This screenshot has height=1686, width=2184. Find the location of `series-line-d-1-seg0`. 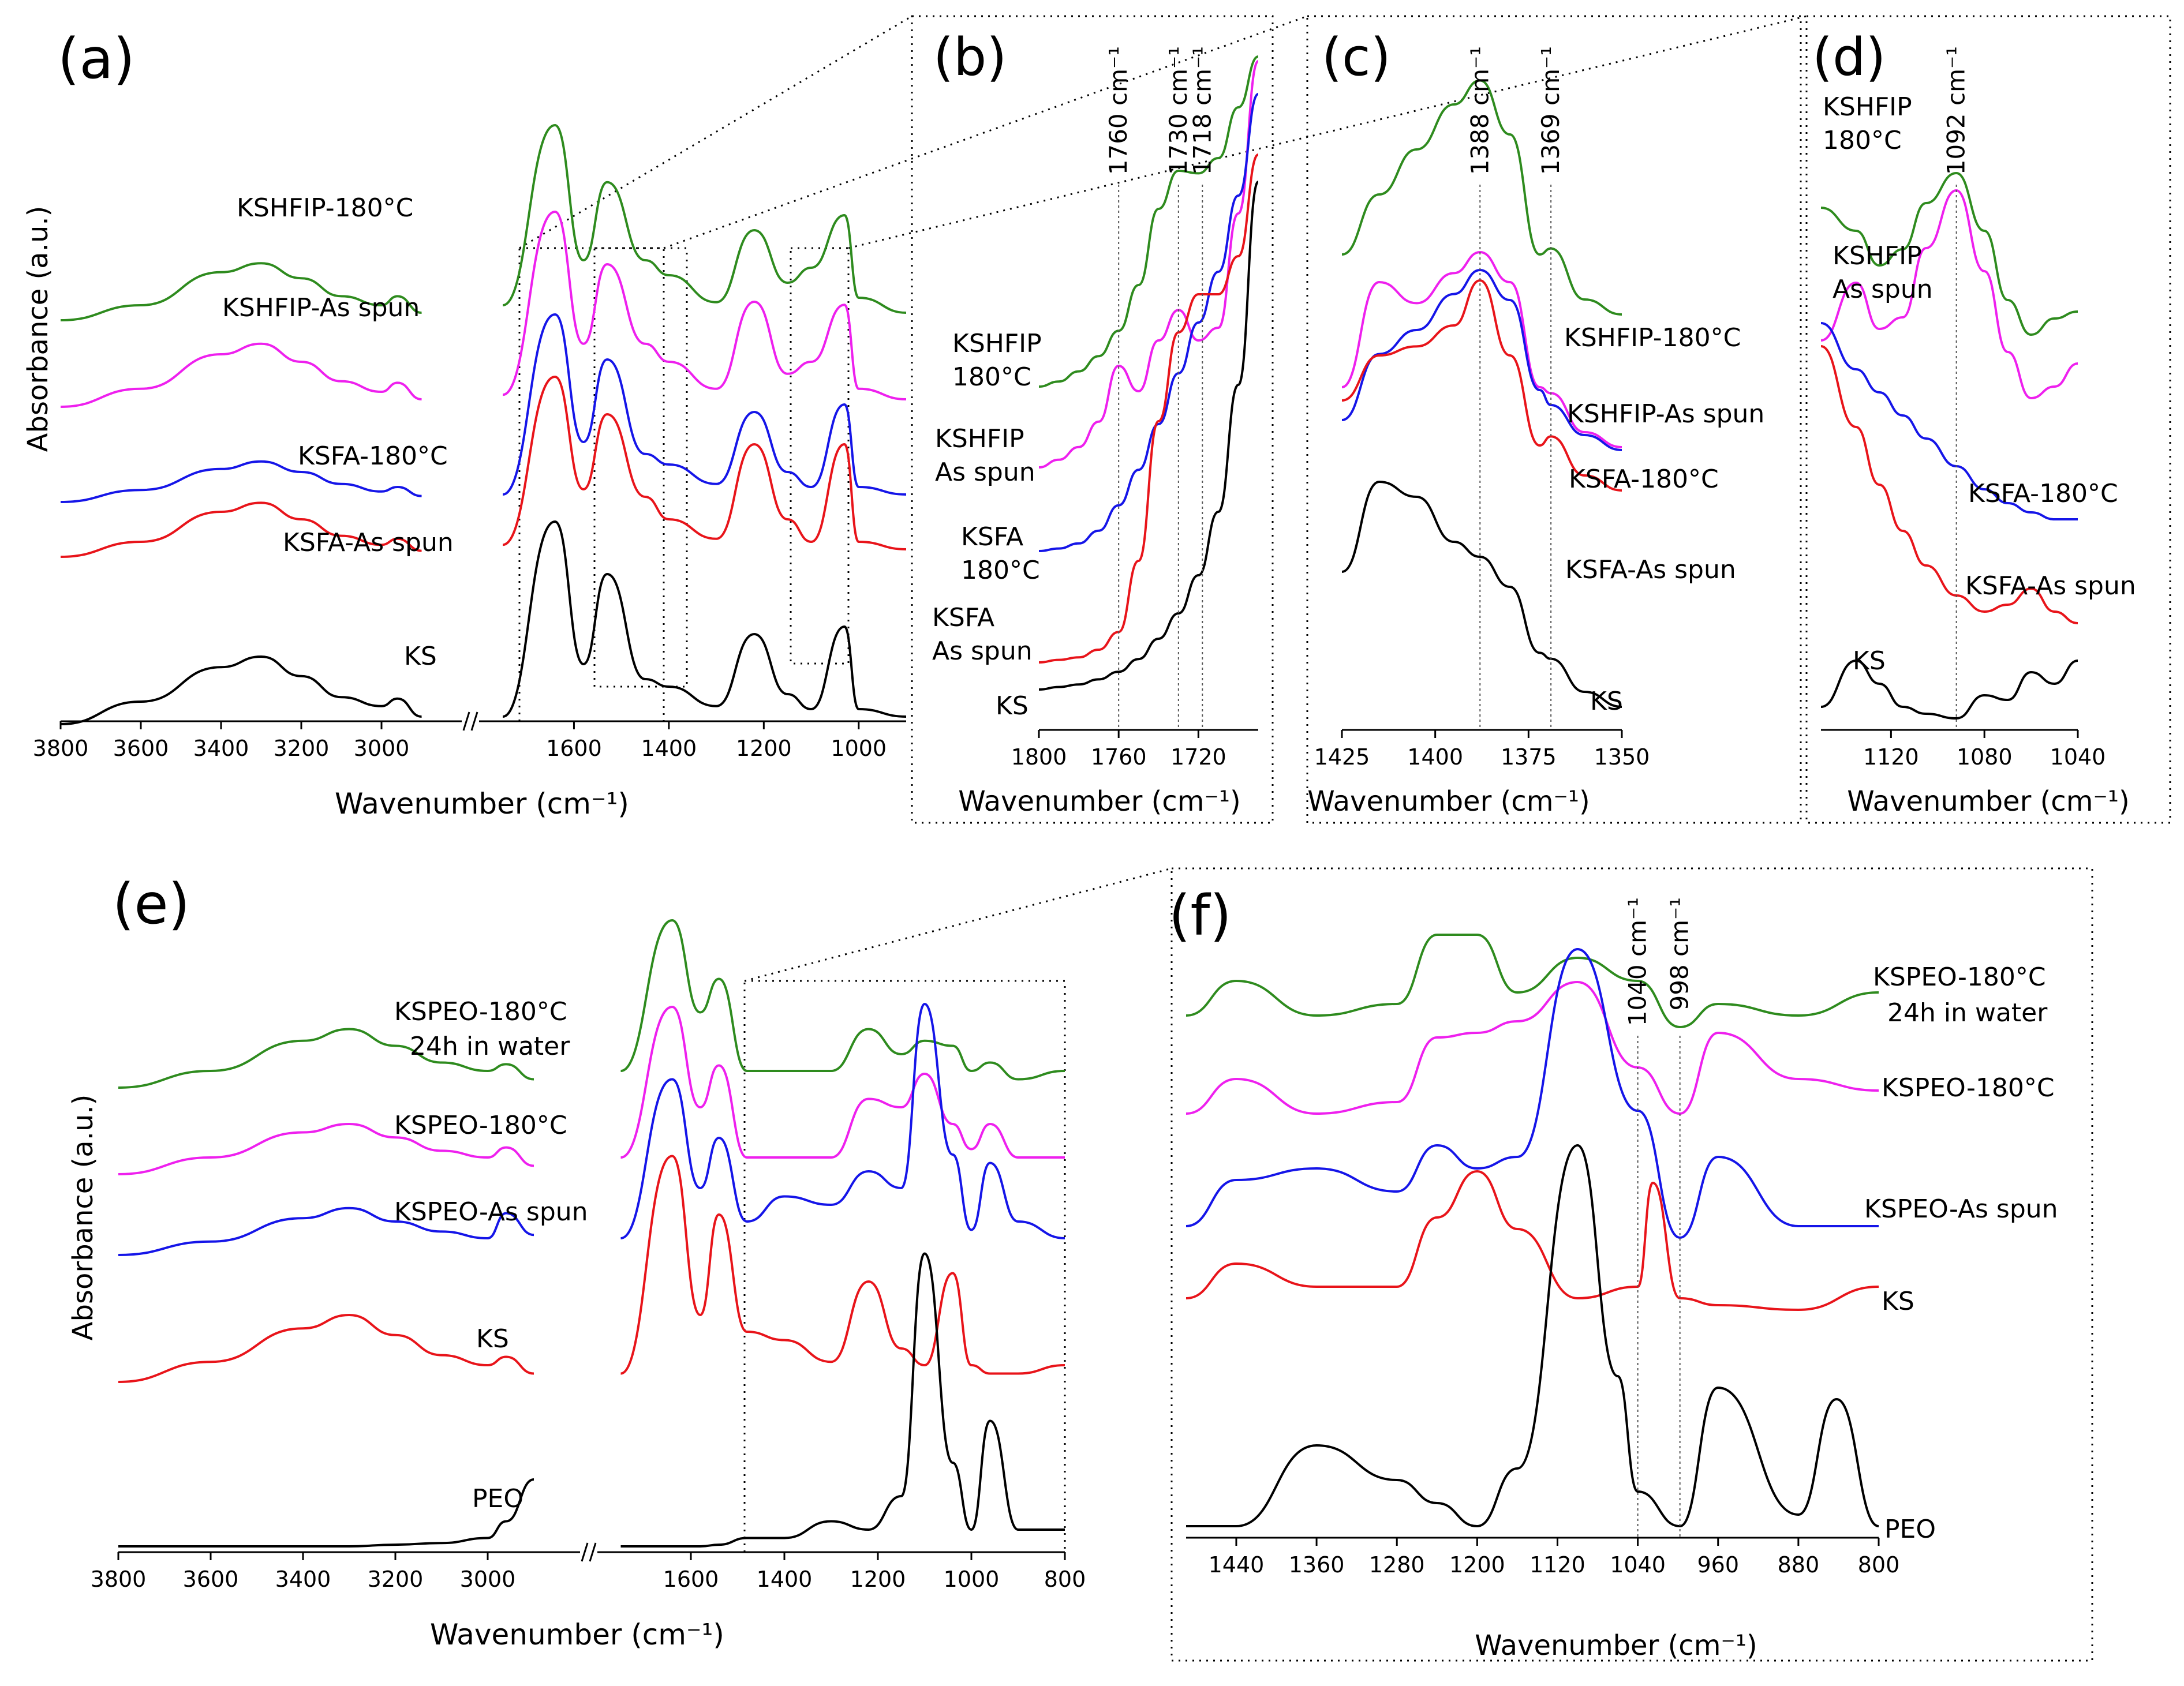

series-line-d-1-seg0 is located at coordinates (1949, 254).